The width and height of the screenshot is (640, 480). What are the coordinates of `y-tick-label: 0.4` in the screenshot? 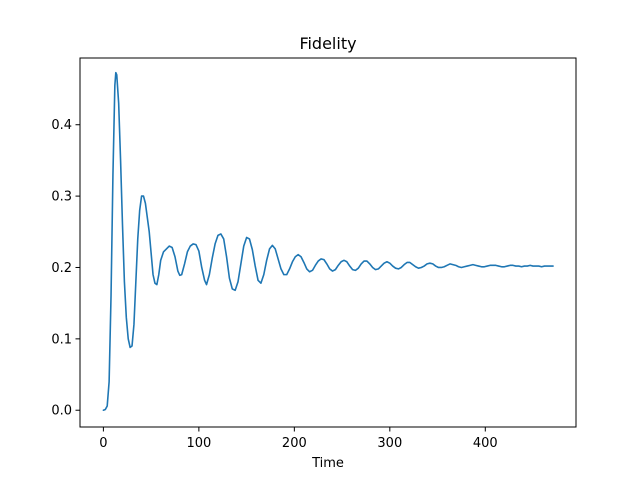 It's located at (61, 125).